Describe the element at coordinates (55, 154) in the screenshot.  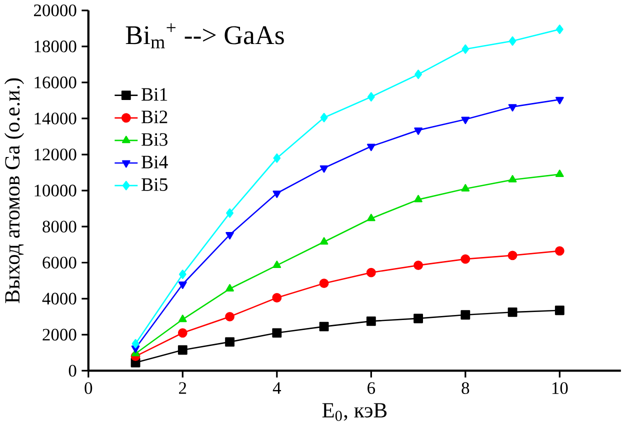
I see `y-tick-label: 12000` at that location.